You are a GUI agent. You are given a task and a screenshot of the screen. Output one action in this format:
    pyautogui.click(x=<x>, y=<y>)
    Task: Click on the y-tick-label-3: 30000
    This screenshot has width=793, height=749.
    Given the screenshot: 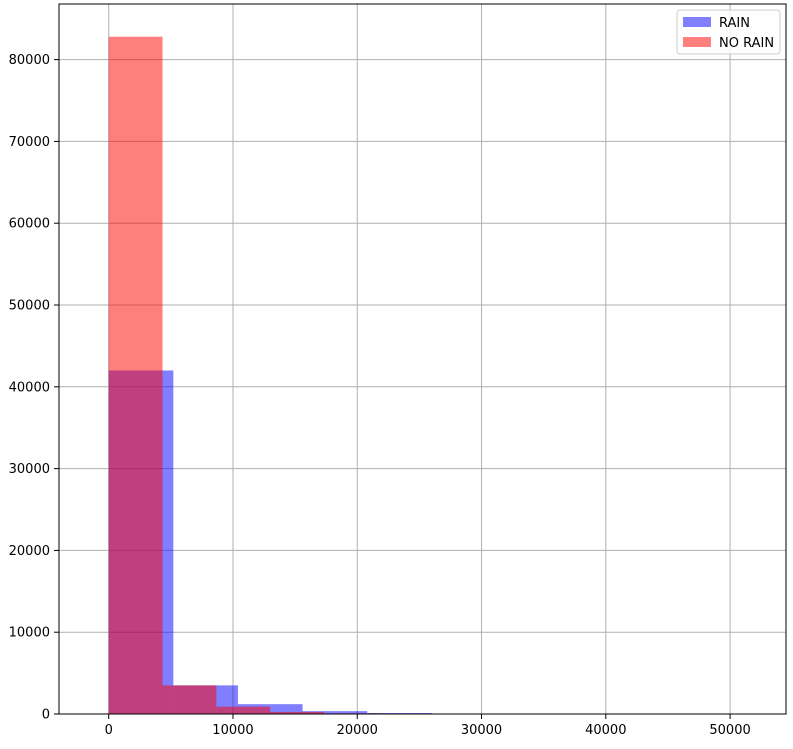 What is the action you would take?
    pyautogui.click(x=29, y=469)
    